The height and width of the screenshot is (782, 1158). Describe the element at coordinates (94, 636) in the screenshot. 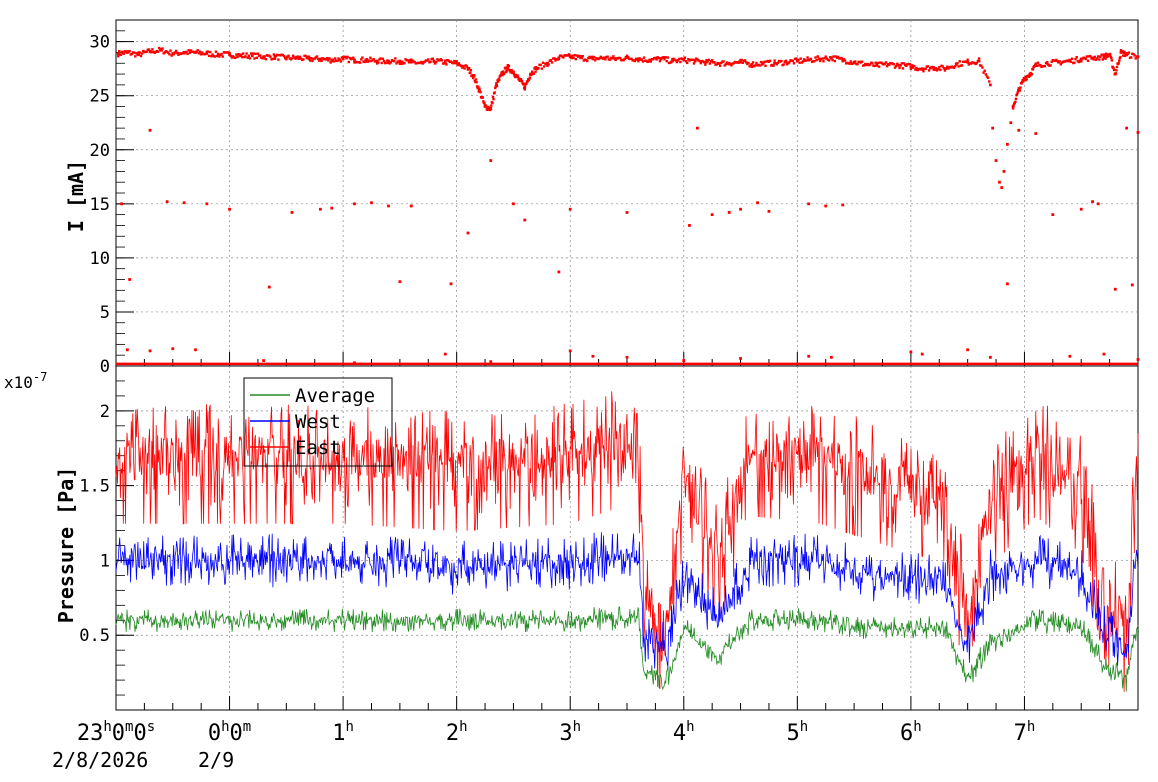

I see `y-tick-label: 0.5` at that location.